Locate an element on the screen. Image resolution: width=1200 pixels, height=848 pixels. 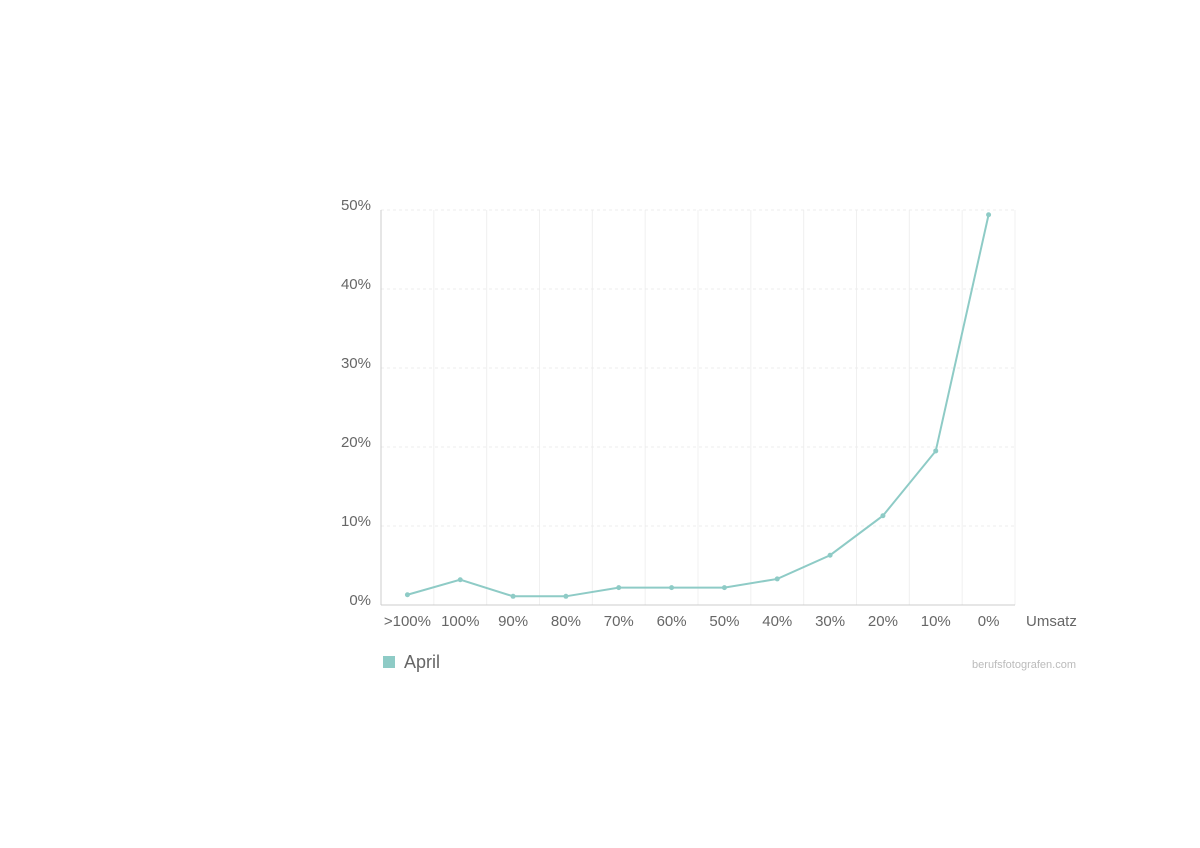
x-axis-label: Umsatz is located at coordinates (1051, 621).